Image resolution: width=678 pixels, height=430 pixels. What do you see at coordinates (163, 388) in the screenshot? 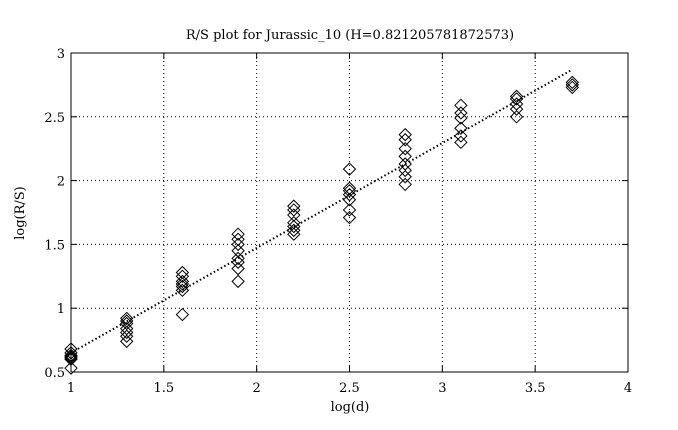
I see `x-tick-label: 1.5` at bounding box center [163, 388].